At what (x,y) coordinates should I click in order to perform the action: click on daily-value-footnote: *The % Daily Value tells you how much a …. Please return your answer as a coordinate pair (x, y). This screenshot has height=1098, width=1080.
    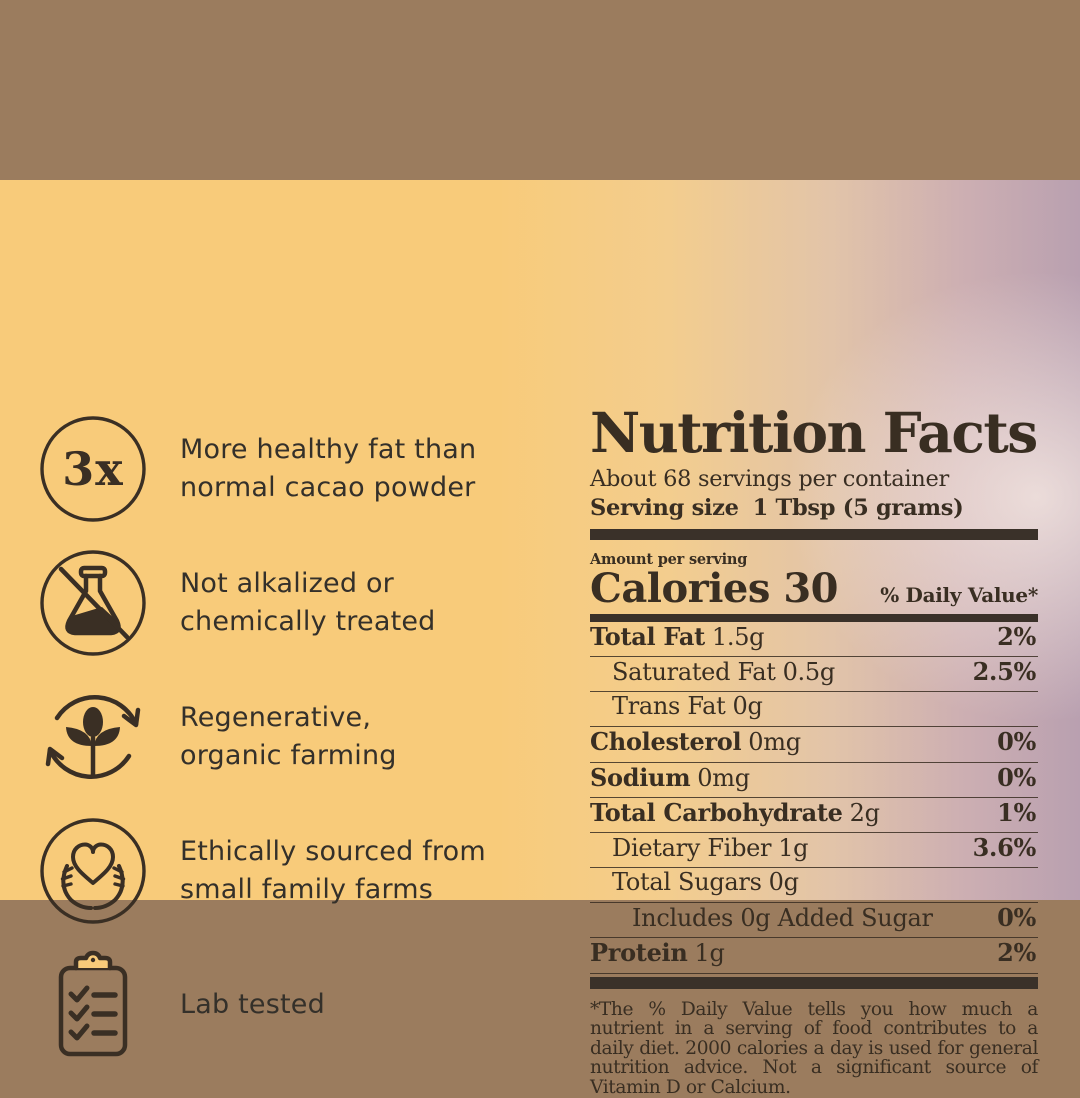
    Looking at the image, I should click on (814, 1048).